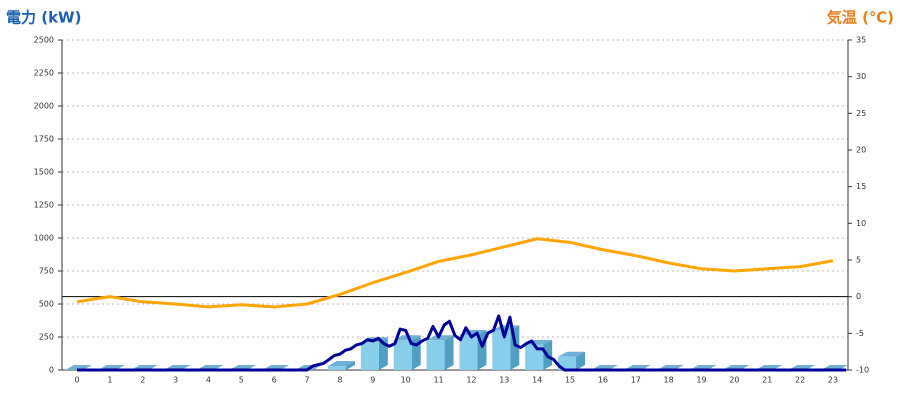 The image size is (900, 404). Describe the element at coordinates (406, 380) in the screenshot. I see `x-tick-label: 10` at that location.